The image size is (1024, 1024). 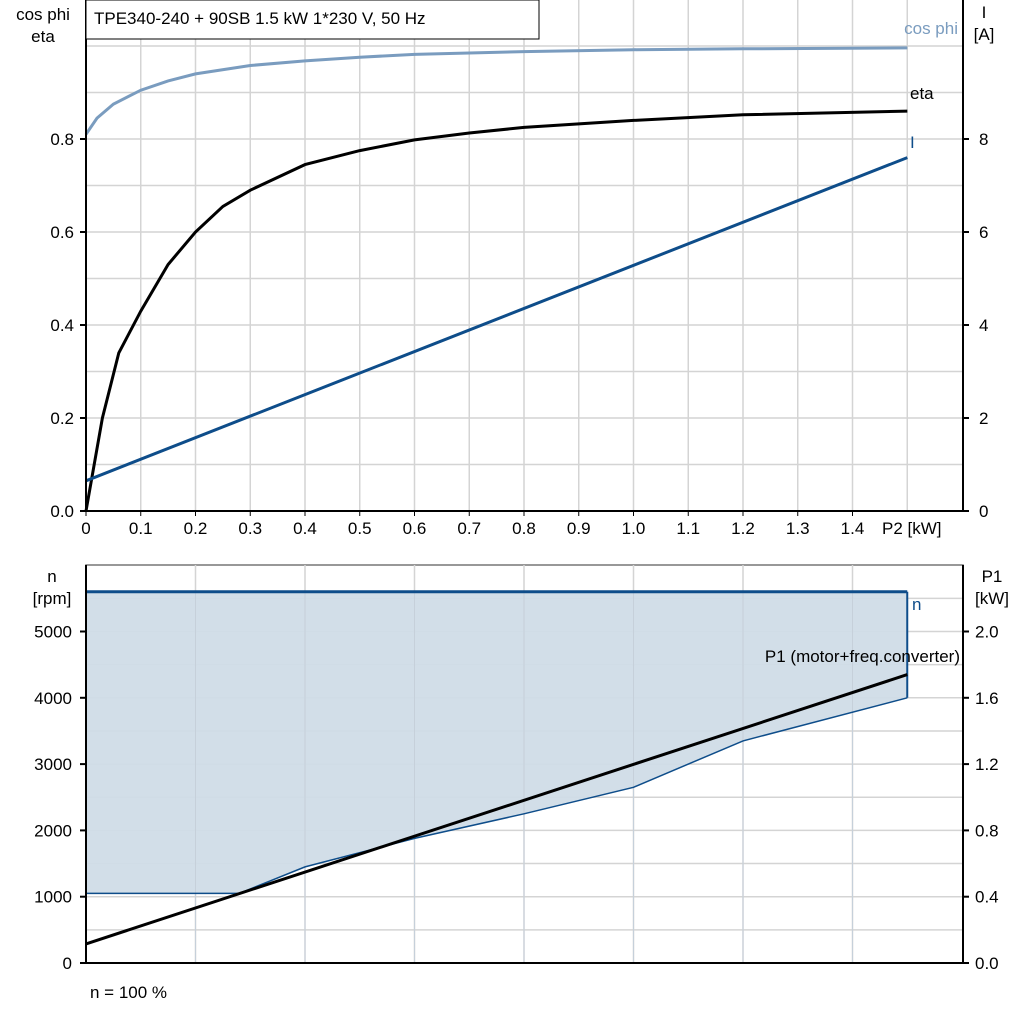 What do you see at coordinates (987, 698) in the screenshot?
I see `P1-tick-label: 1.6` at bounding box center [987, 698].